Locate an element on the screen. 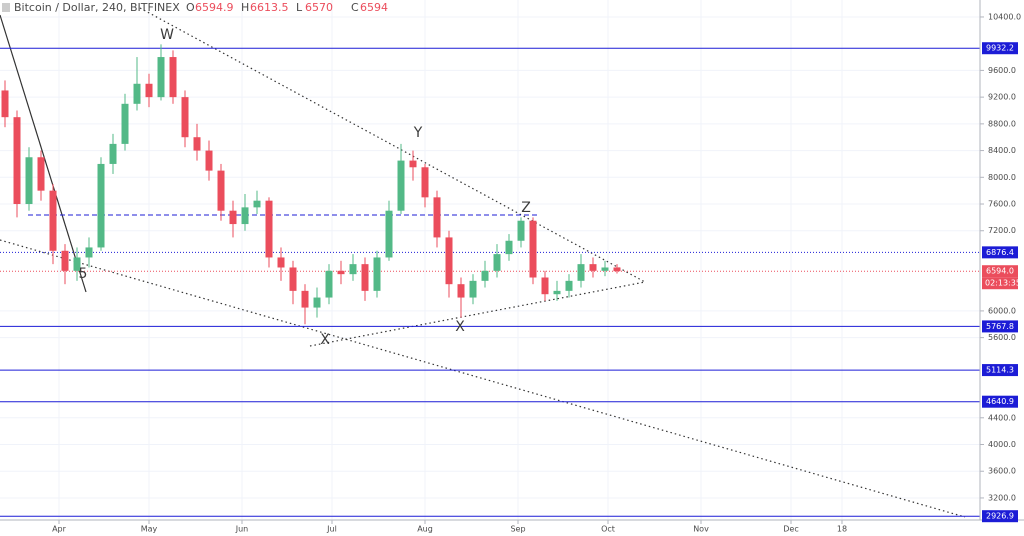 Image resolution: width=1024 pixels, height=536 pixels. ohlc-key: H is located at coordinates (245, 7).